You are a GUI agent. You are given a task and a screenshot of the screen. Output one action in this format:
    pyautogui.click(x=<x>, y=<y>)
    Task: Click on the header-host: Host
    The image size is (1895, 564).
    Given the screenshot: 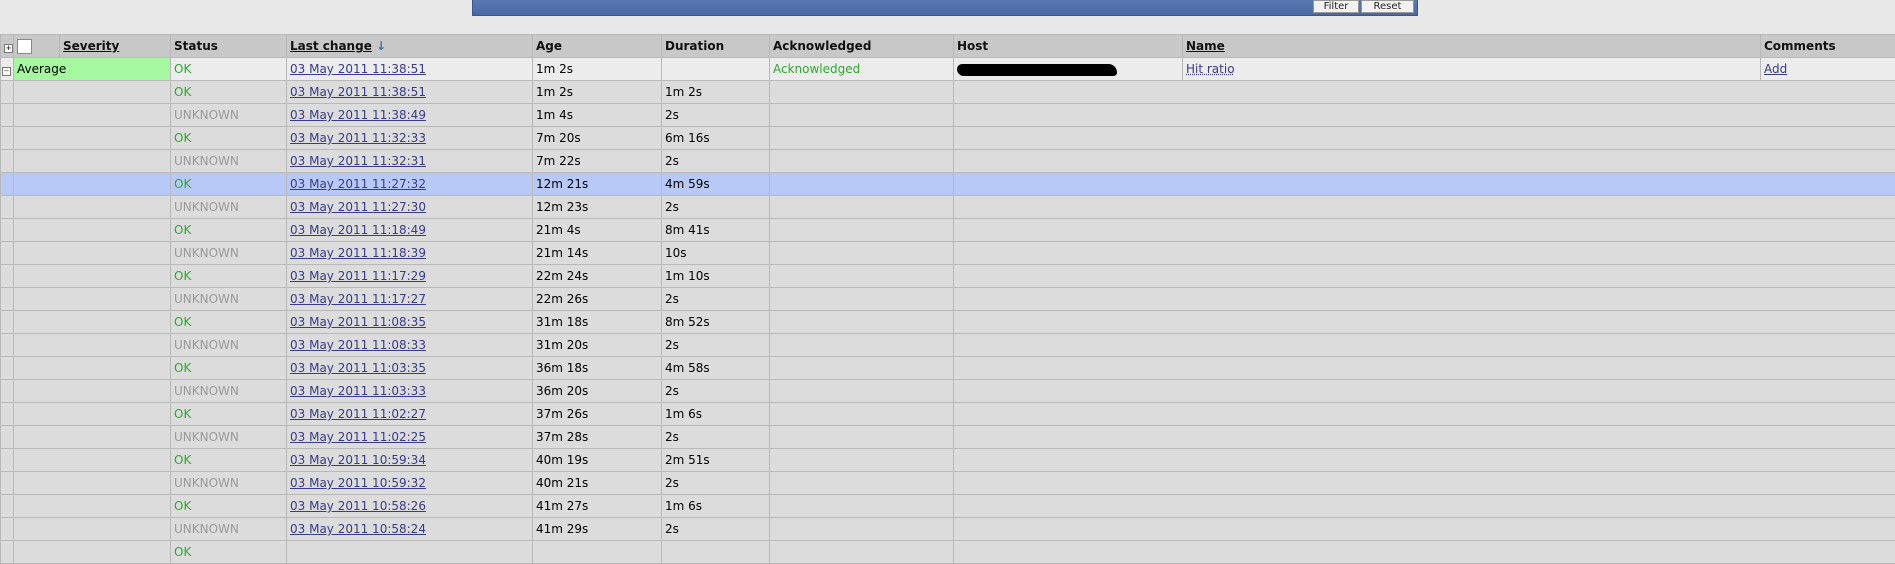 What is the action you would take?
    pyautogui.click(x=1068, y=46)
    